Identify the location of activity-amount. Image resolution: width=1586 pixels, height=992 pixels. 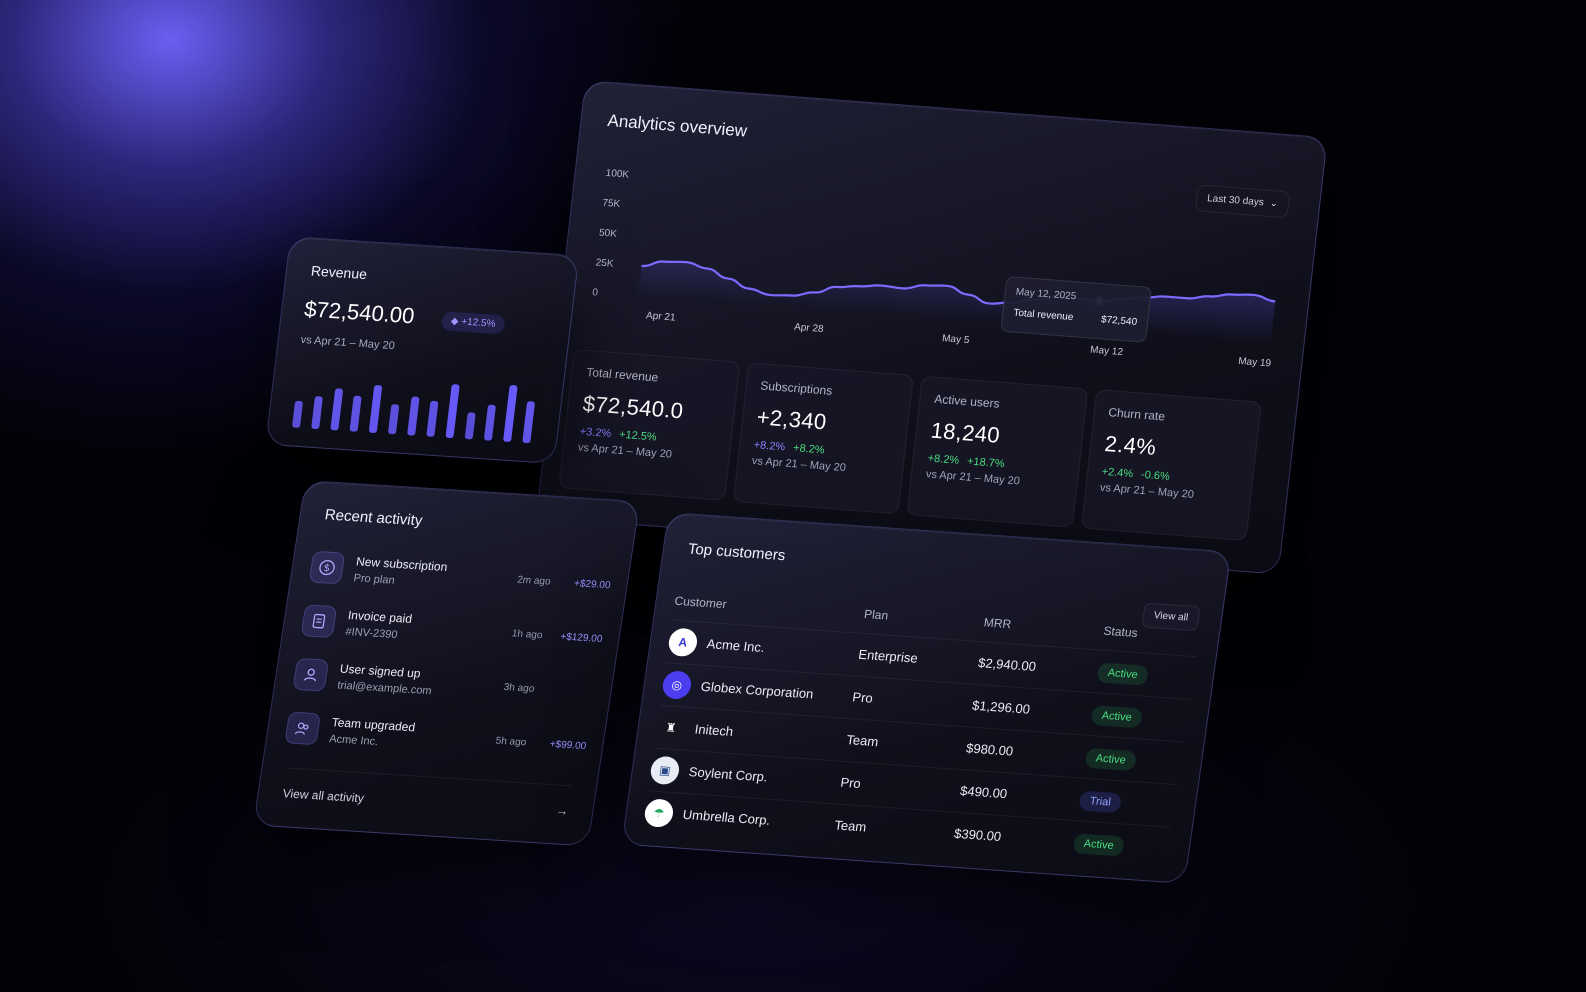
(569, 690).